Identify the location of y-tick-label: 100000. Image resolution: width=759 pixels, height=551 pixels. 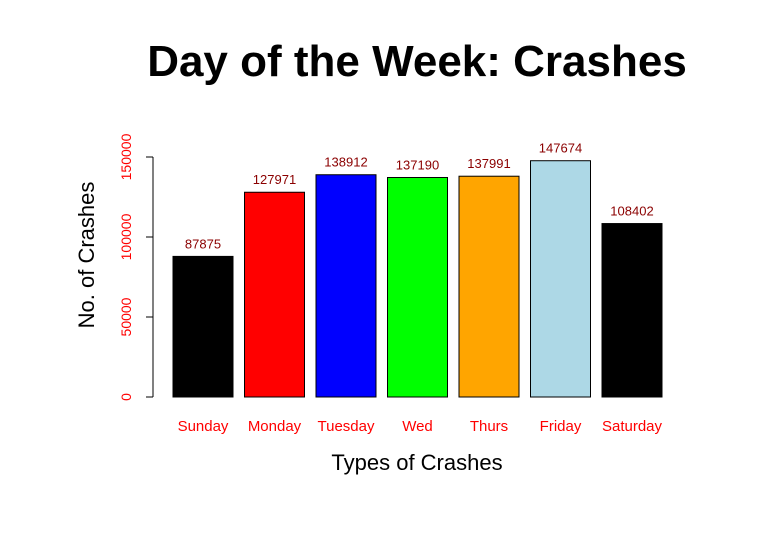
(126, 236).